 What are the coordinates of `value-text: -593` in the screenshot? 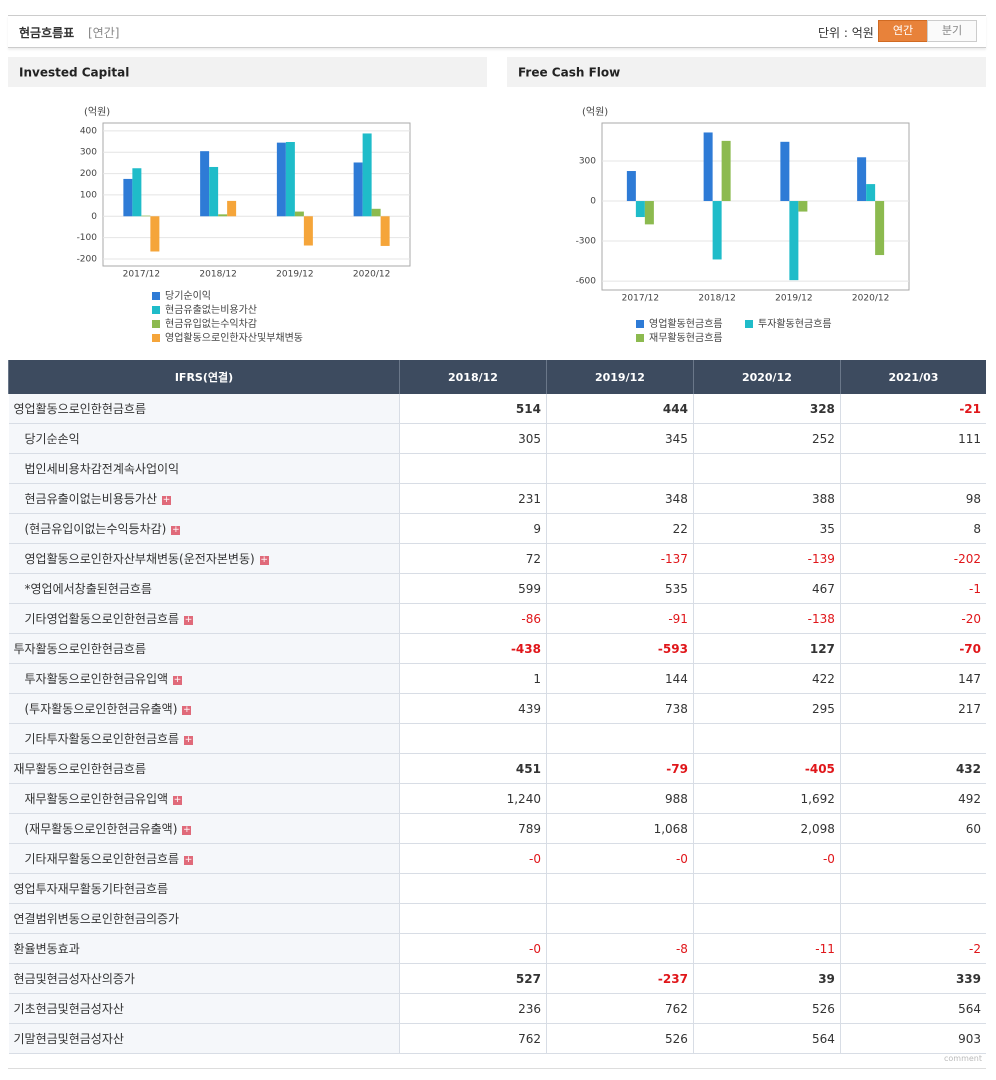 It's located at (672, 648).